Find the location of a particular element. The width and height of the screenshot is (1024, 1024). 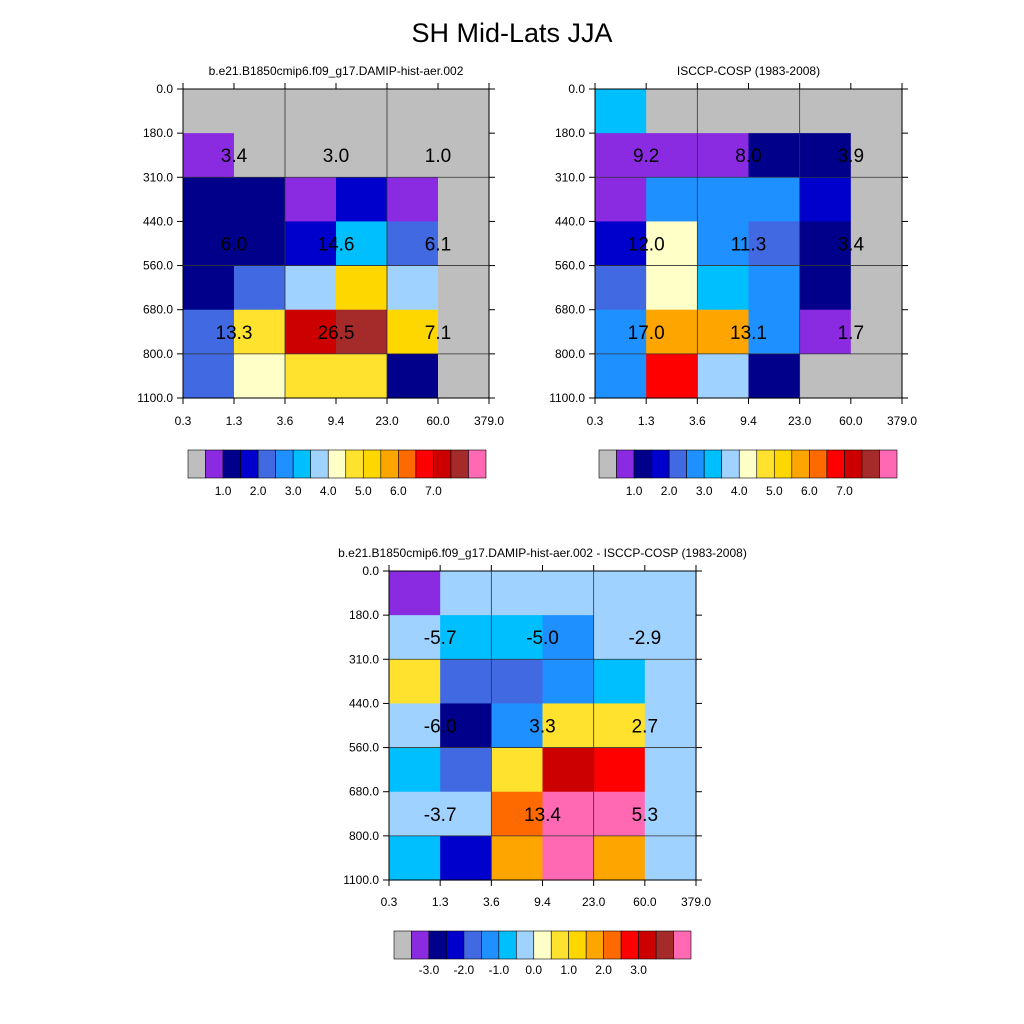

box-value-label: 3.4 is located at coordinates (851, 245).